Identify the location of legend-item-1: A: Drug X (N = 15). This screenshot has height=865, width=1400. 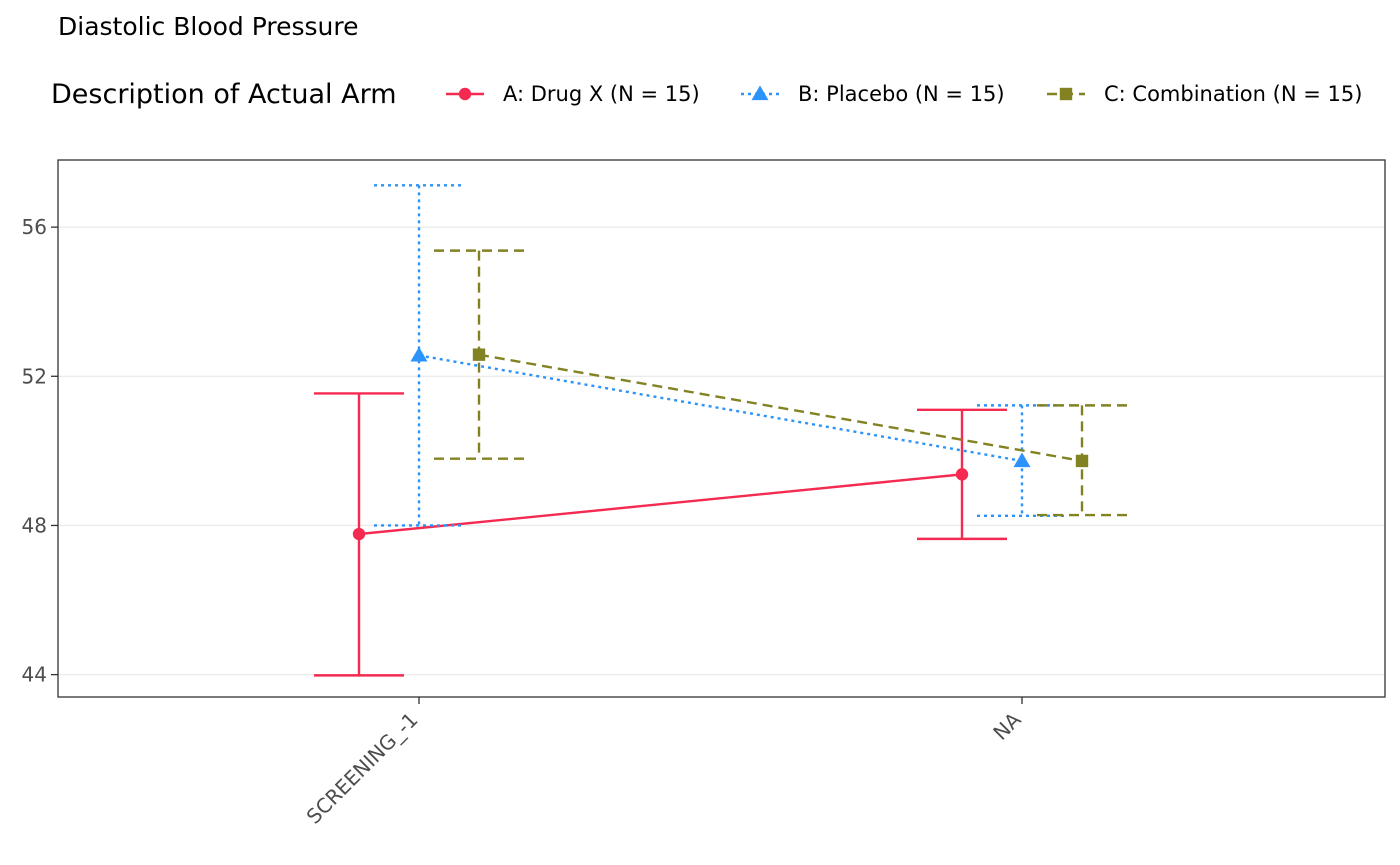
(573, 94).